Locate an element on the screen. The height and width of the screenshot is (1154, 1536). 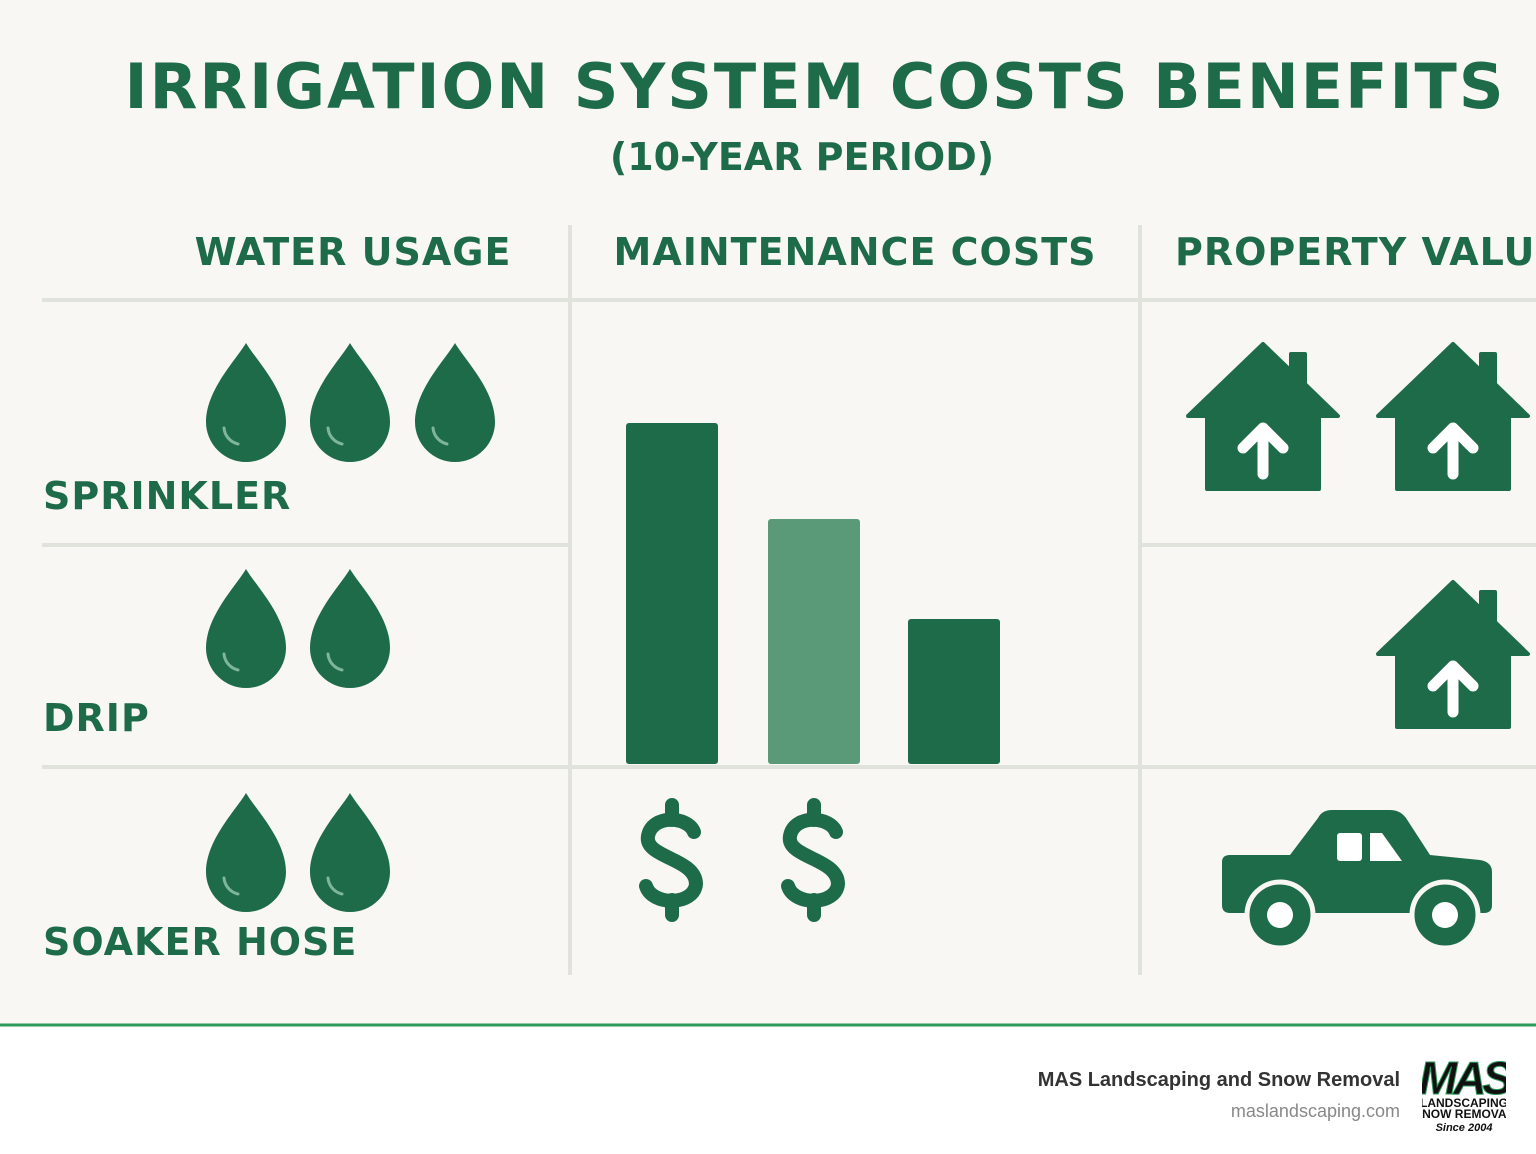
column-header: WATER USAGE is located at coordinates (353, 252).